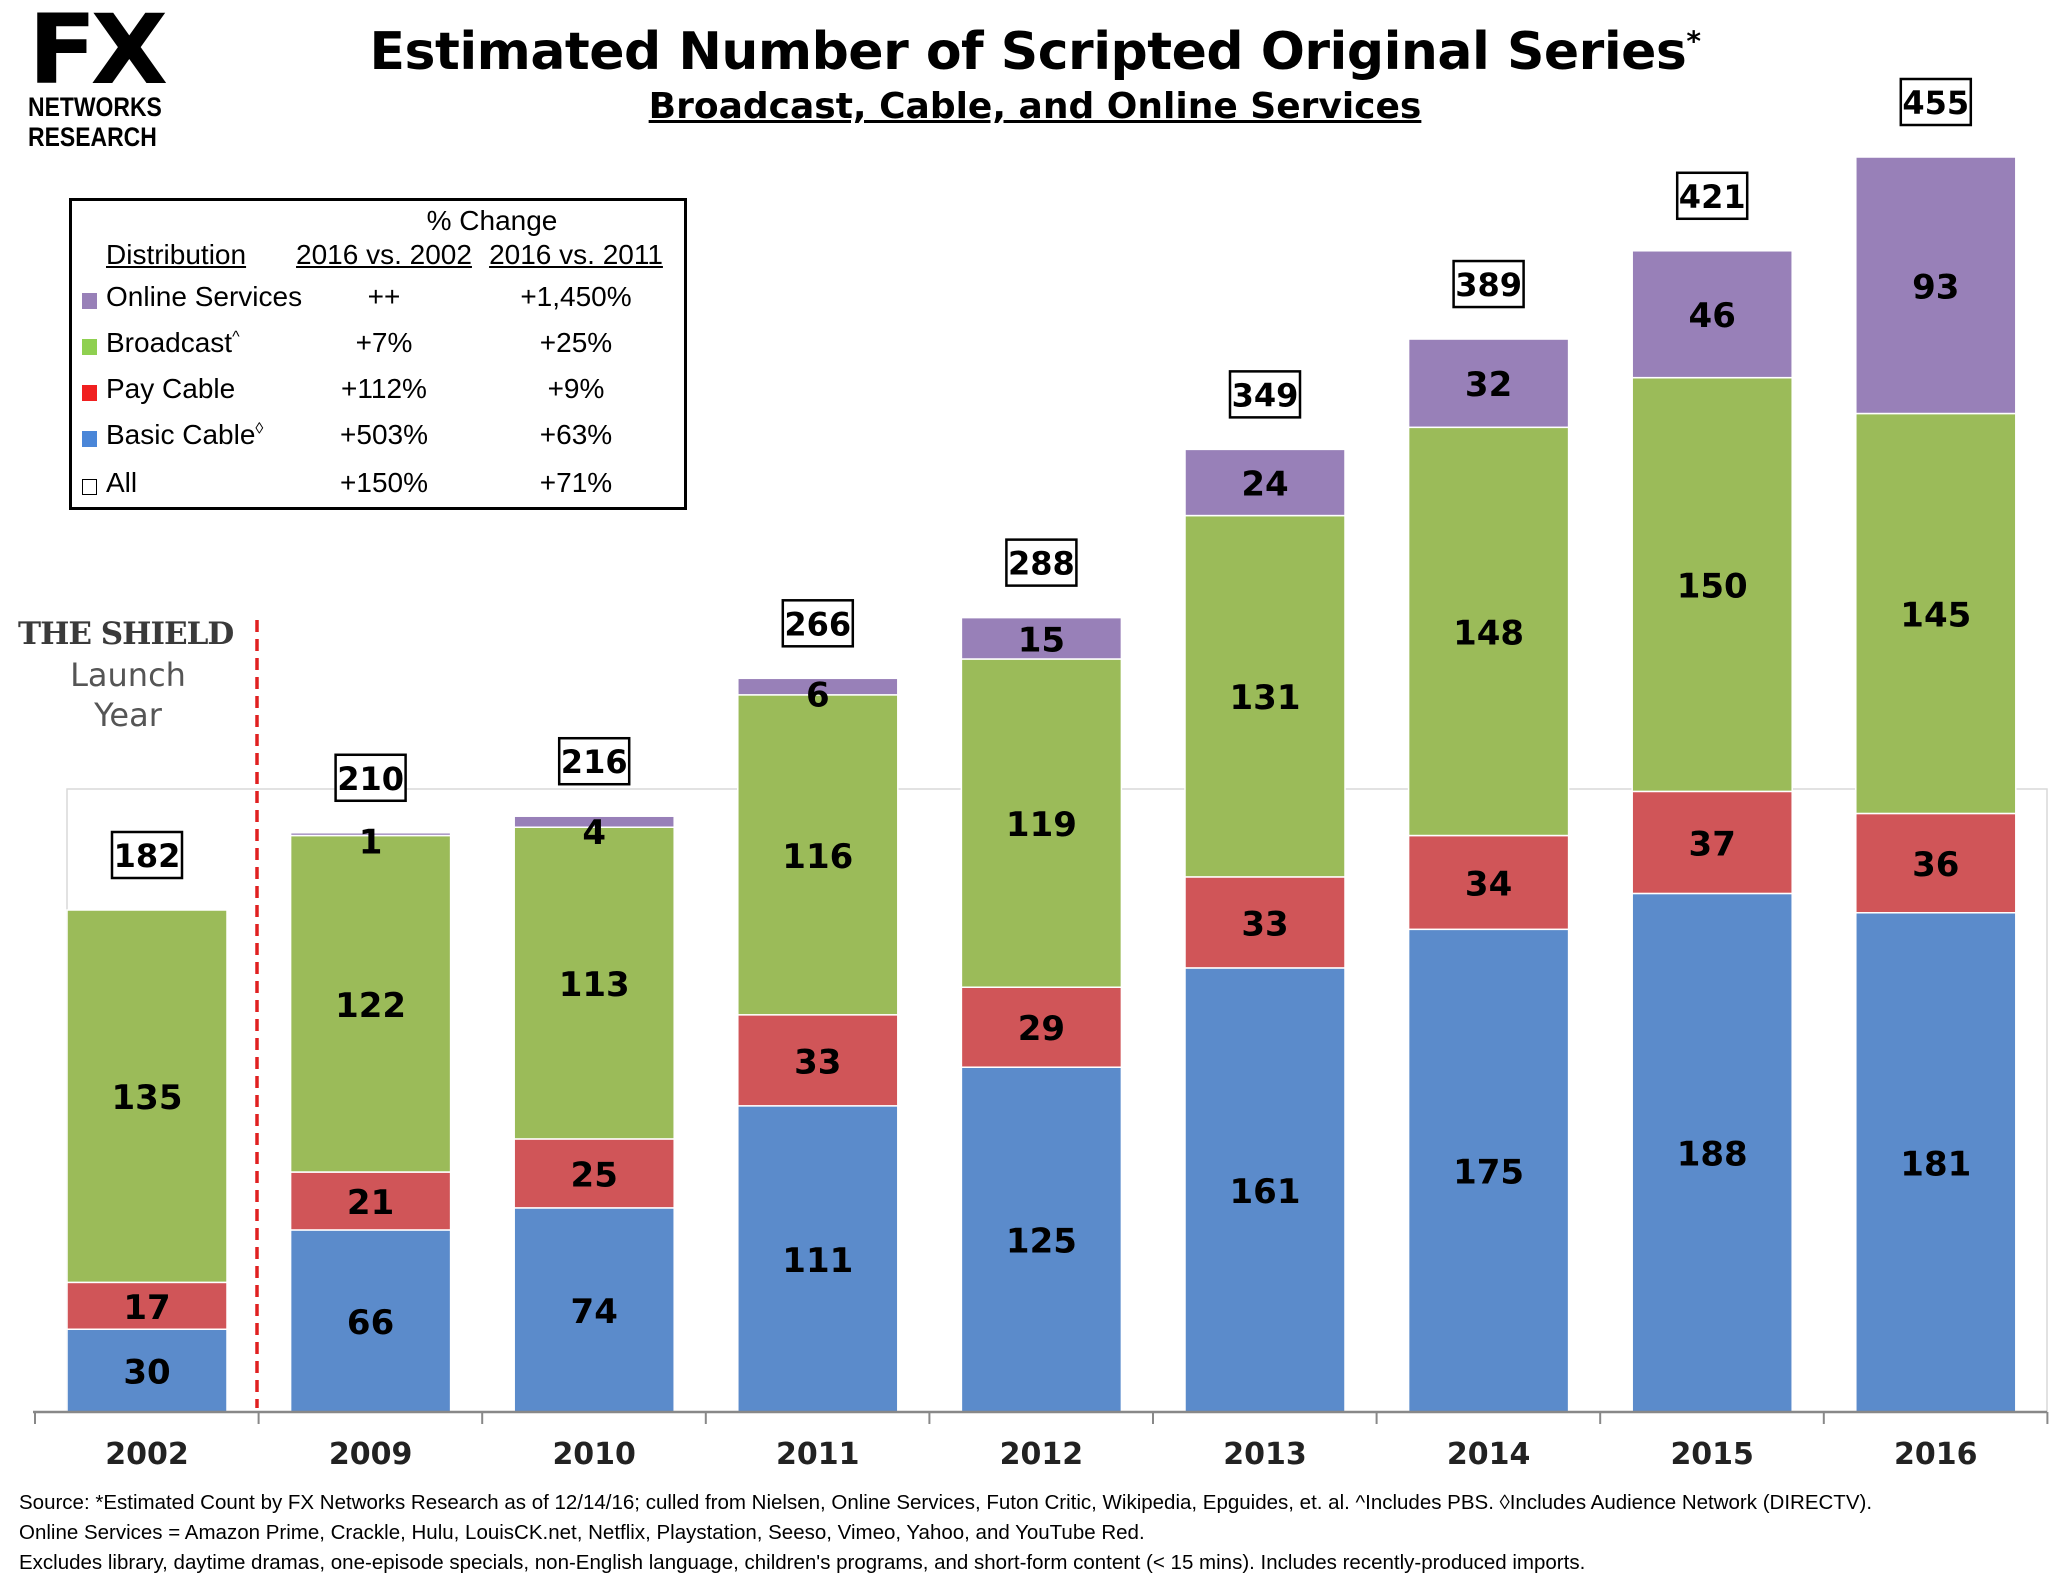  I want to click on segment-label: 36, so click(1935, 865).